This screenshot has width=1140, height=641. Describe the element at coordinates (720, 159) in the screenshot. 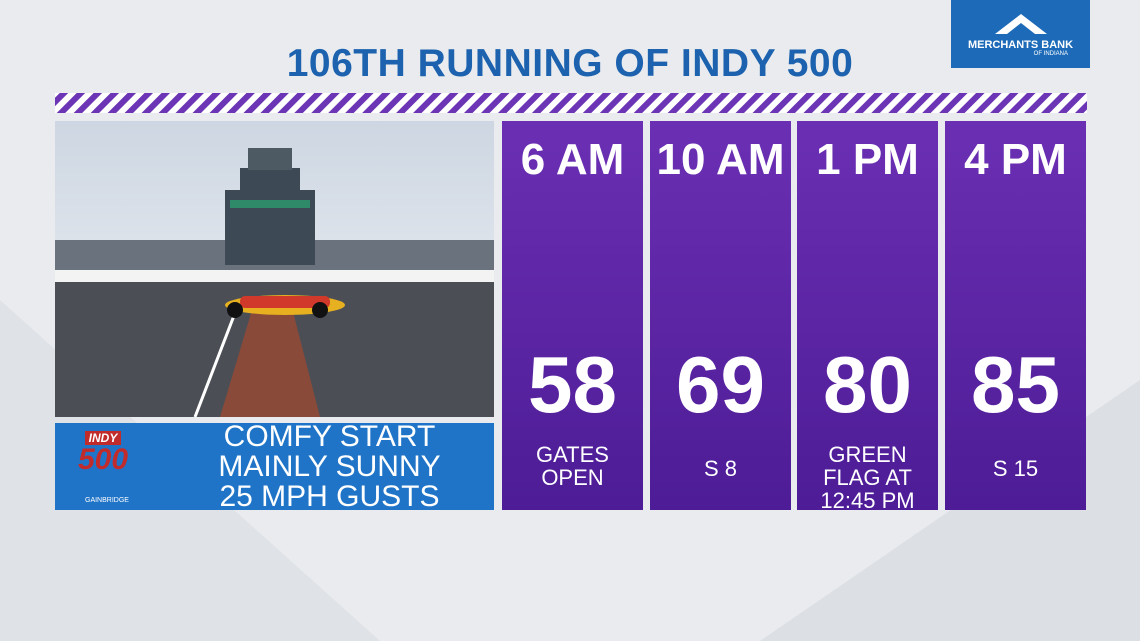

I see `time: 10 AM` at that location.